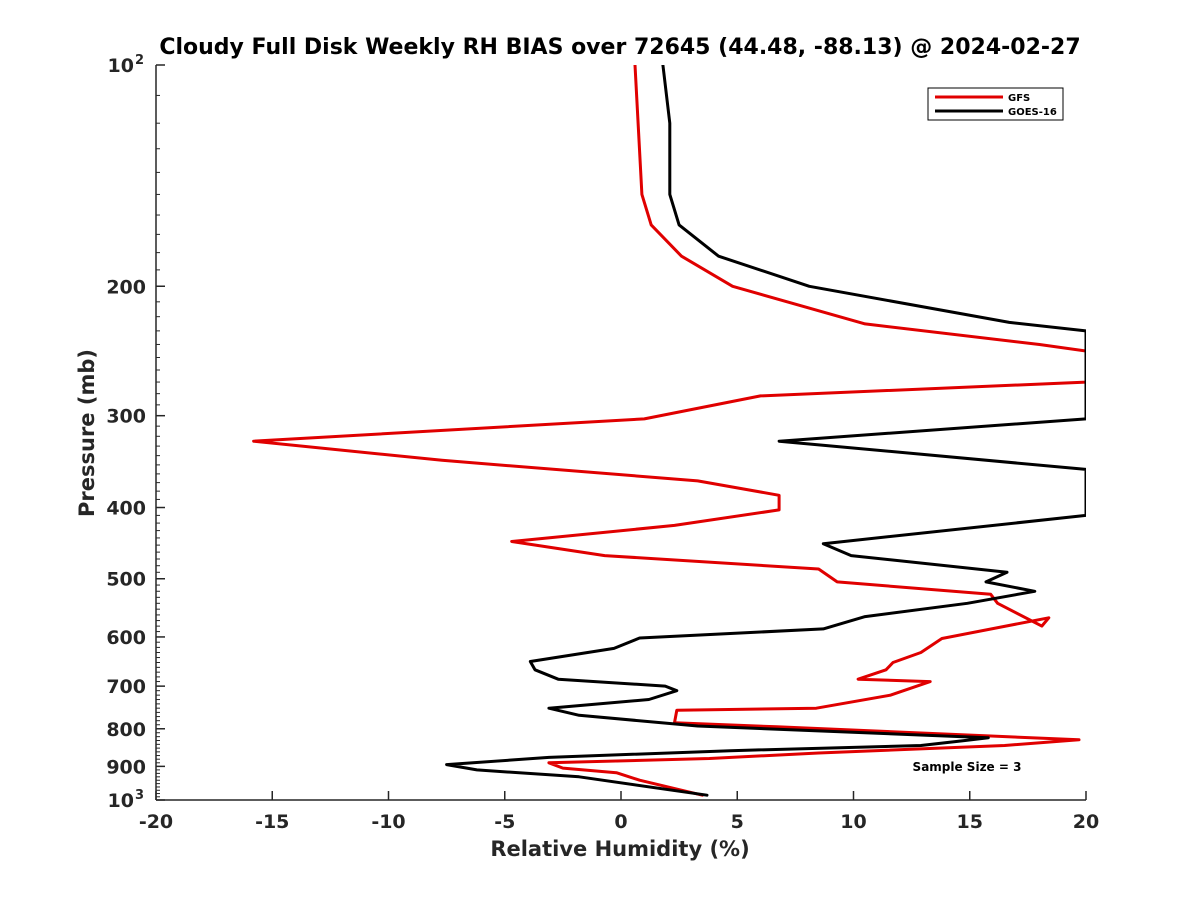  I want to click on y-tick-exponent: 3, so click(139, 795).